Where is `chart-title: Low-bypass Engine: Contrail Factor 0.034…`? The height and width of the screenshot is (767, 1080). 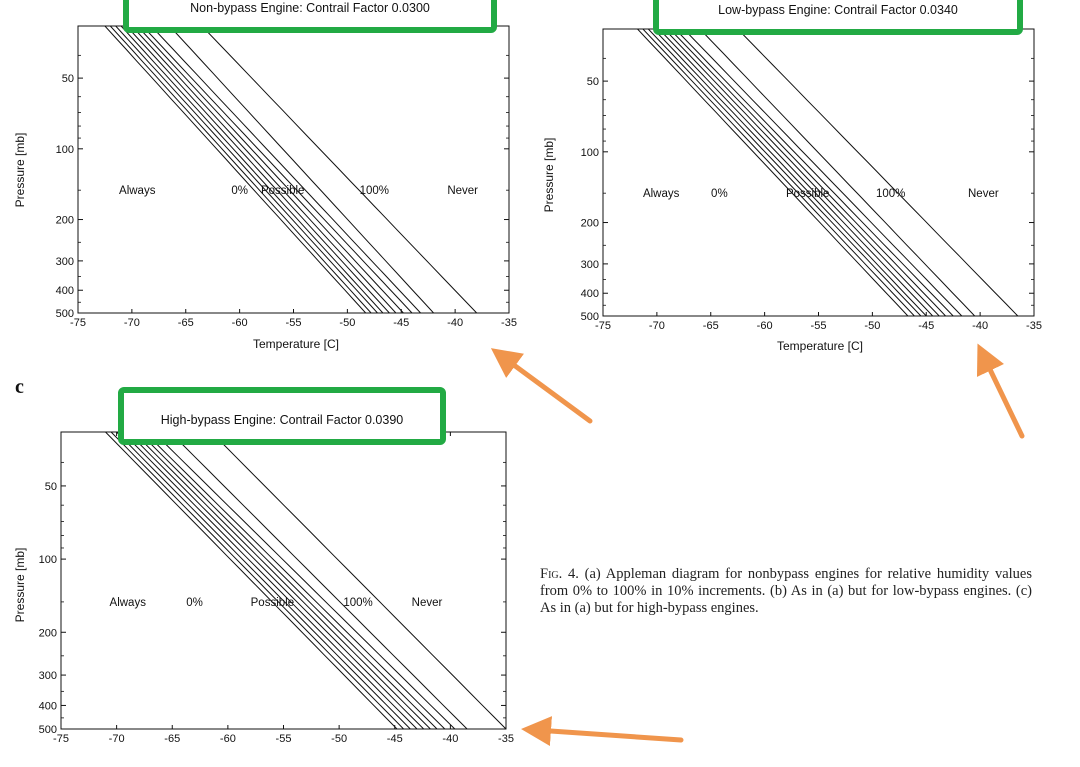 chart-title: Low-bypass Engine: Contrail Factor 0.034… is located at coordinates (838, 10).